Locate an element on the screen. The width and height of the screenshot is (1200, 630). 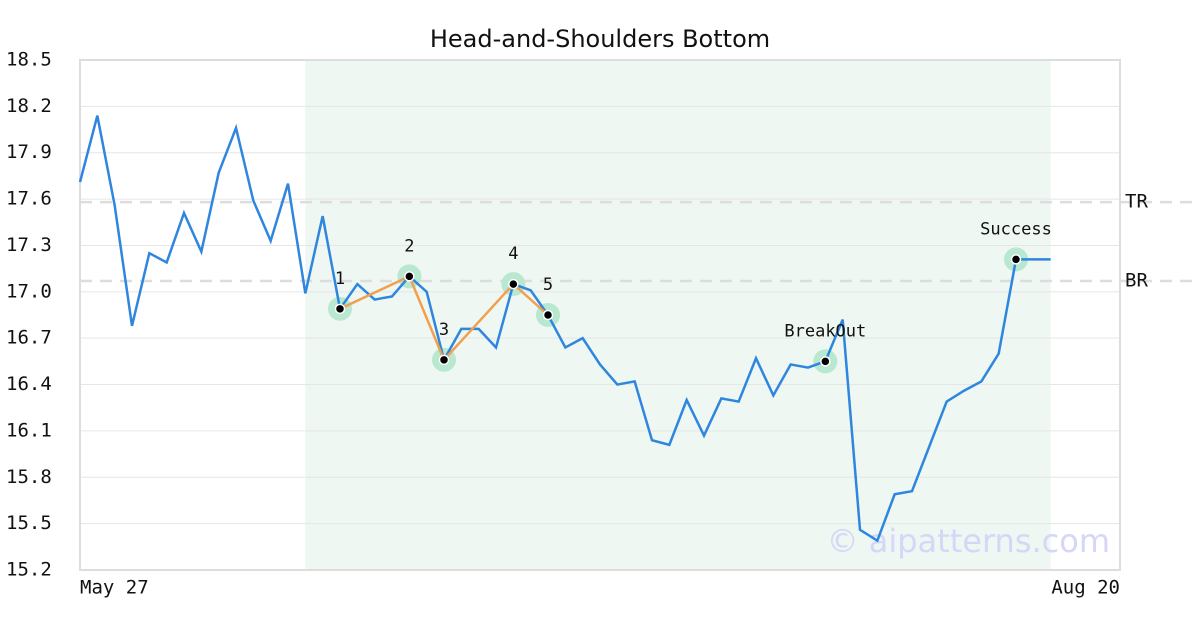
y-tick-label: 16.4 is located at coordinates (29, 384).